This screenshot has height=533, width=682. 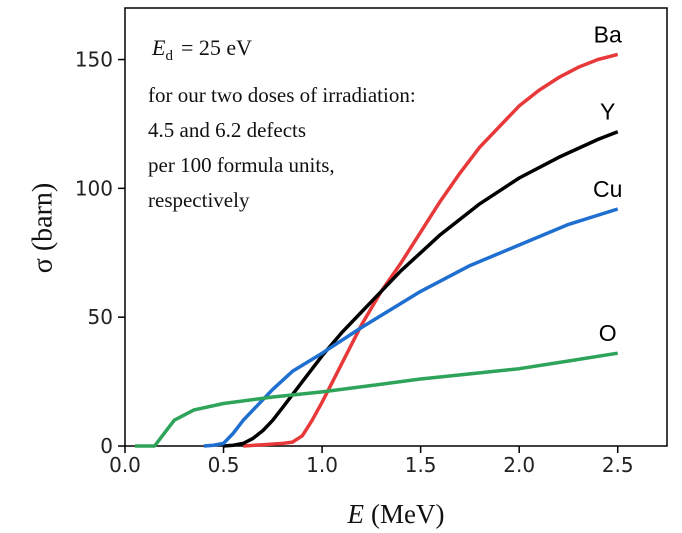 What do you see at coordinates (216, 47) in the screenshot?
I see `annotation-text: = 25 eV` at bounding box center [216, 47].